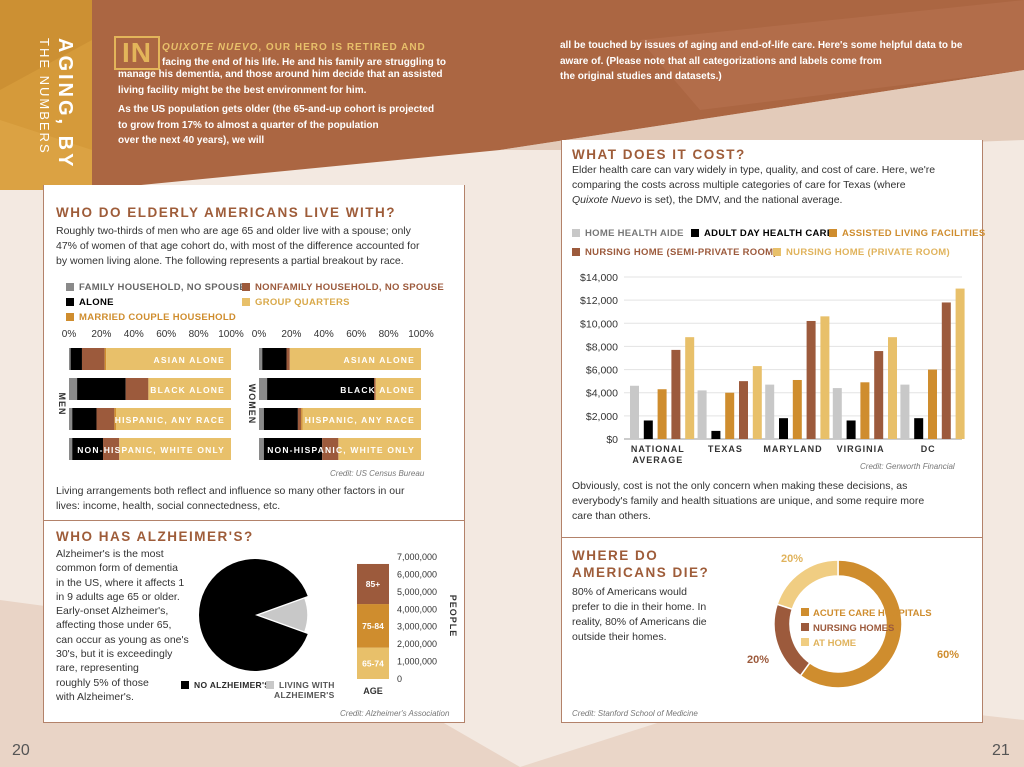 The image size is (1024, 767). Describe the element at coordinates (122, 639) in the screenshot. I see `text-line: can occur as young as one's` at that location.